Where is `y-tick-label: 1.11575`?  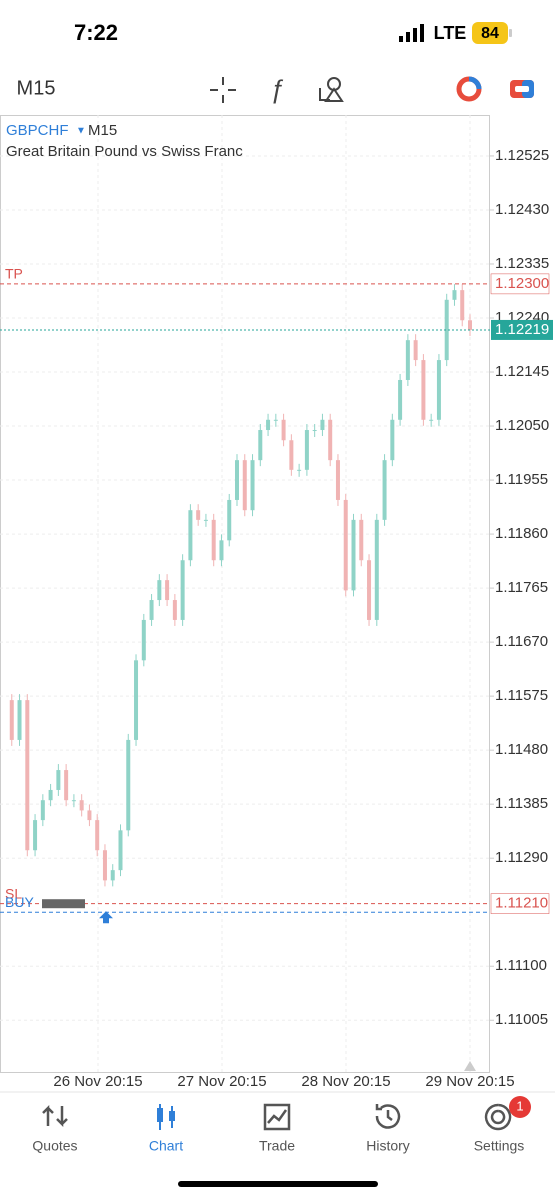 y-tick-label: 1.11575 is located at coordinates (521, 695).